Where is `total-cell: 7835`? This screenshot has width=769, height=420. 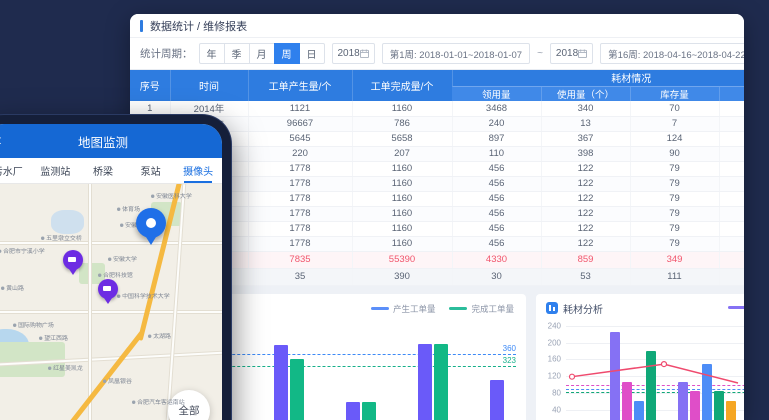 total-cell: 7835 is located at coordinates (300, 260).